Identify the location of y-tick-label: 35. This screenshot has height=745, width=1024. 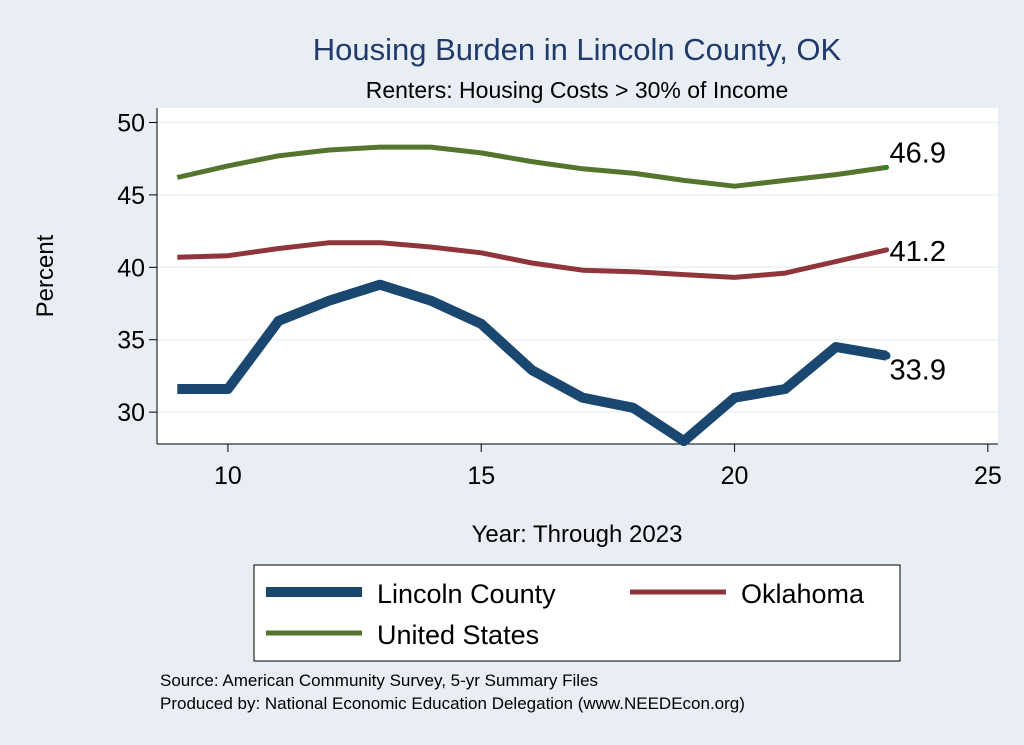
(131, 341).